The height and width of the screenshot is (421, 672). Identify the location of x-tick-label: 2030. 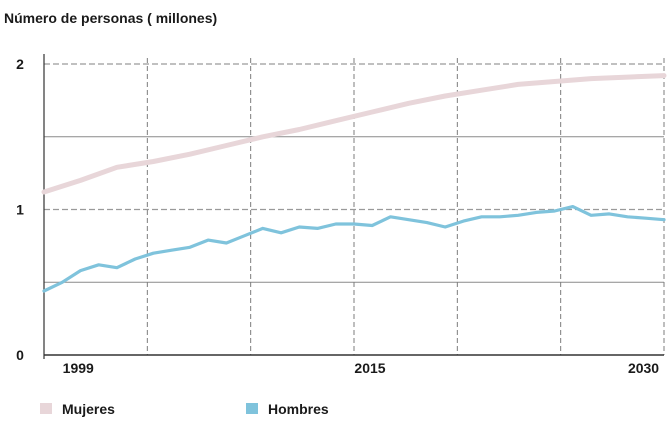
(643, 368).